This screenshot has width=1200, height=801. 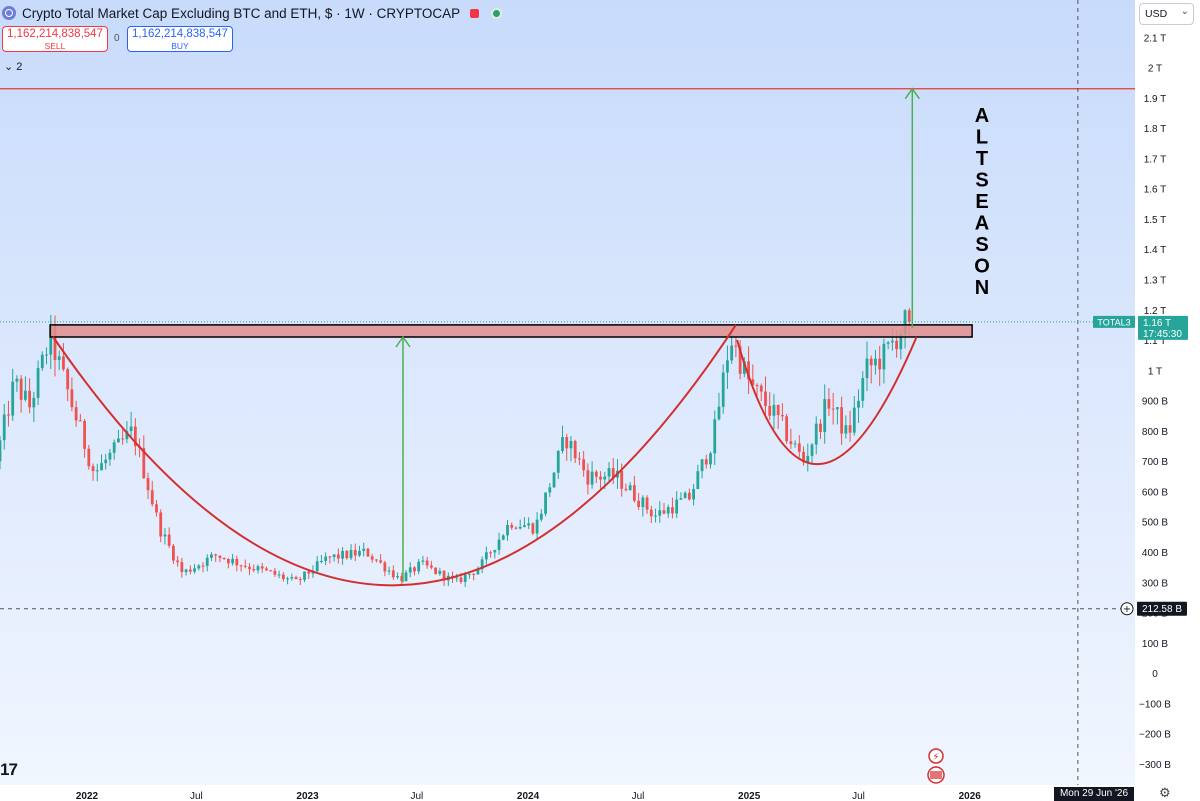 I want to click on altseason-letter: A, so click(x=982, y=116).